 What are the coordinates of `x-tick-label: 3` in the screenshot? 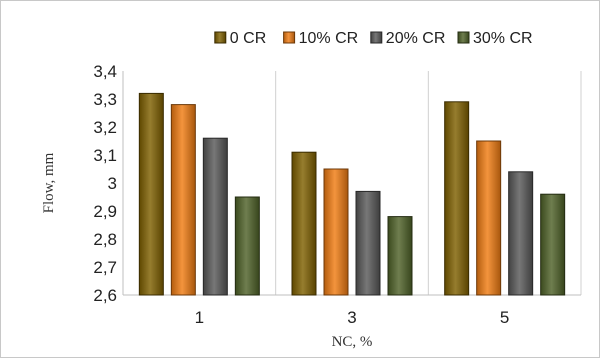 It's located at (351, 317).